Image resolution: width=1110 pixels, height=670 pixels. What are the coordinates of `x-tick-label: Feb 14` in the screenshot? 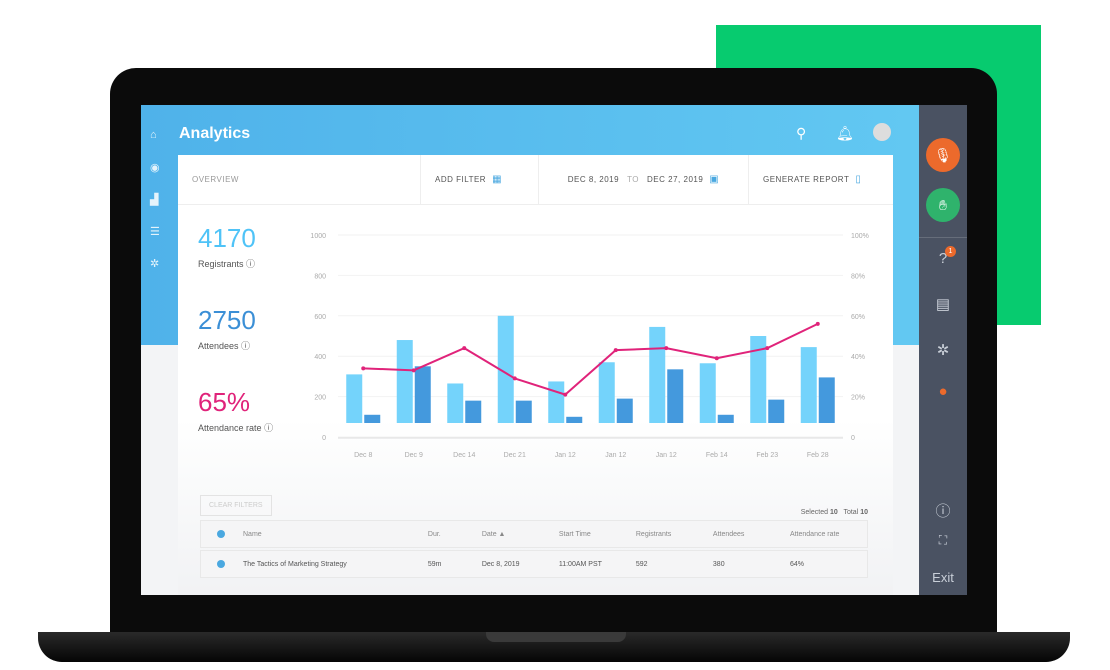 It's located at (717, 455).